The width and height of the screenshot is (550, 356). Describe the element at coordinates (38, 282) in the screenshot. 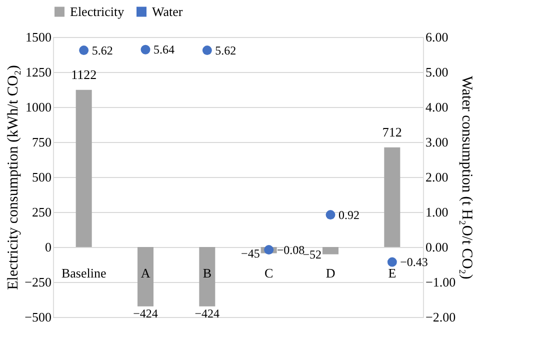

I see `y-tick-label: −250` at that location.